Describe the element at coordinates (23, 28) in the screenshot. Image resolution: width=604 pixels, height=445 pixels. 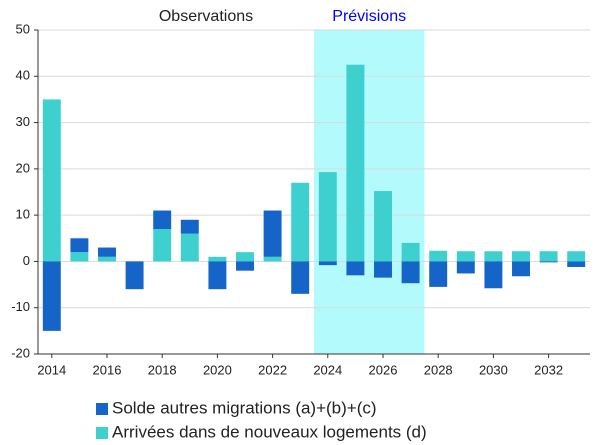
I see `y-tick-label: 50` at that location.